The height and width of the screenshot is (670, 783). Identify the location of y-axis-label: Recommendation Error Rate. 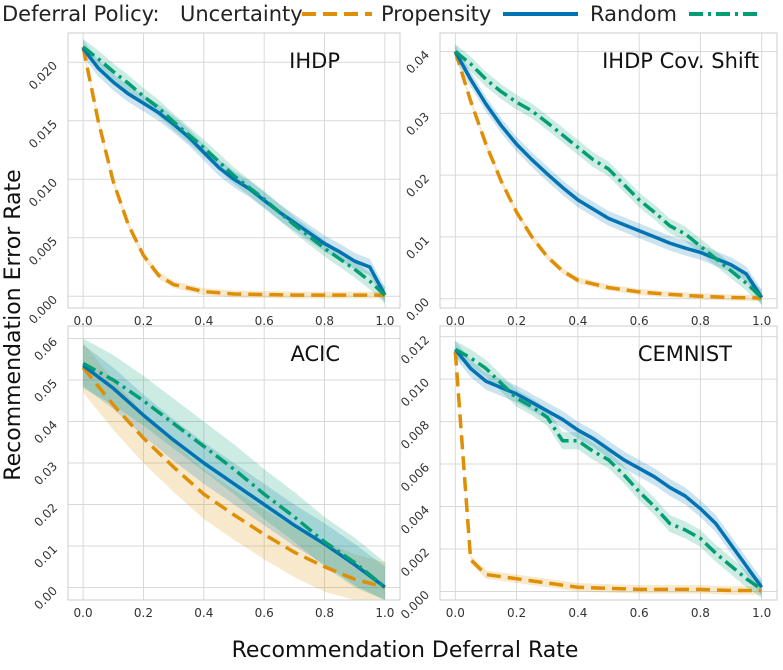
(13, 324).